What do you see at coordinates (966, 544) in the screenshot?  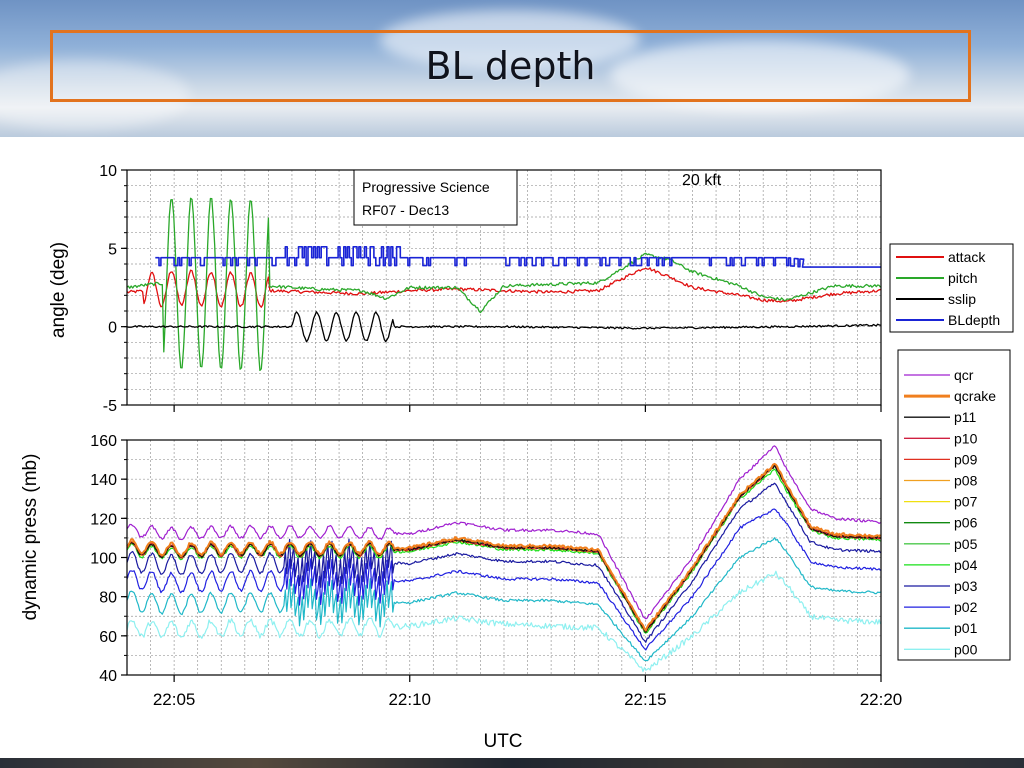 I see `legend-label-p05: p05` at bounding box center [966, 544].